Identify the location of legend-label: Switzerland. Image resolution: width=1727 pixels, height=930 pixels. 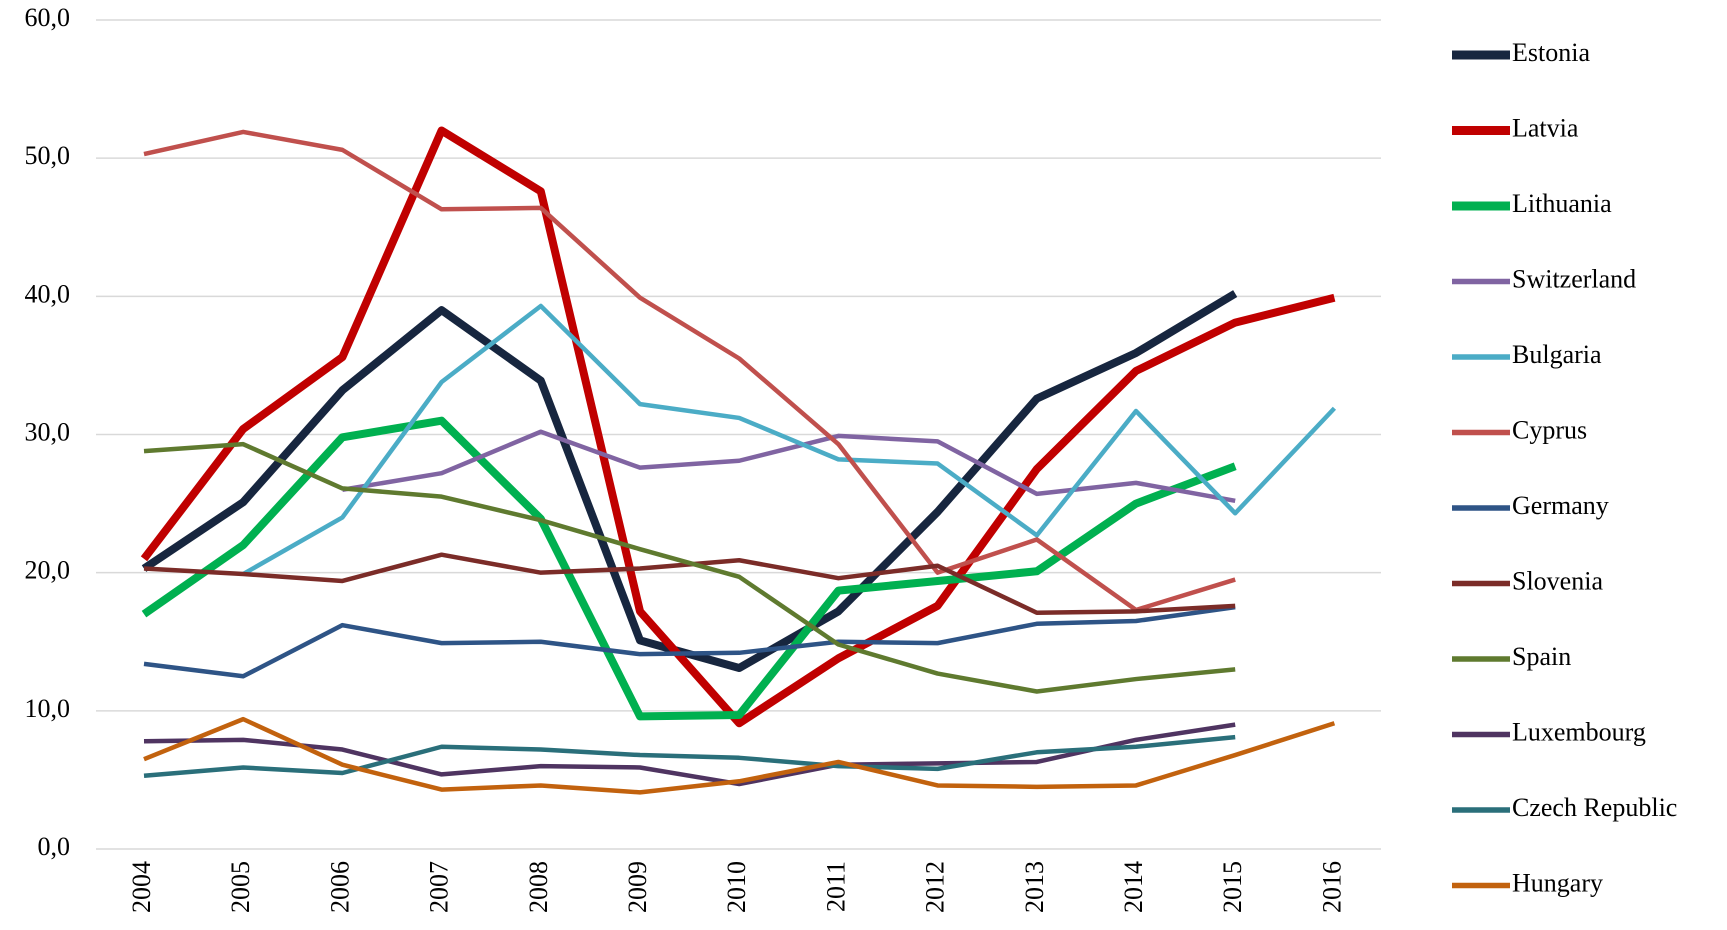
(1574, 278).